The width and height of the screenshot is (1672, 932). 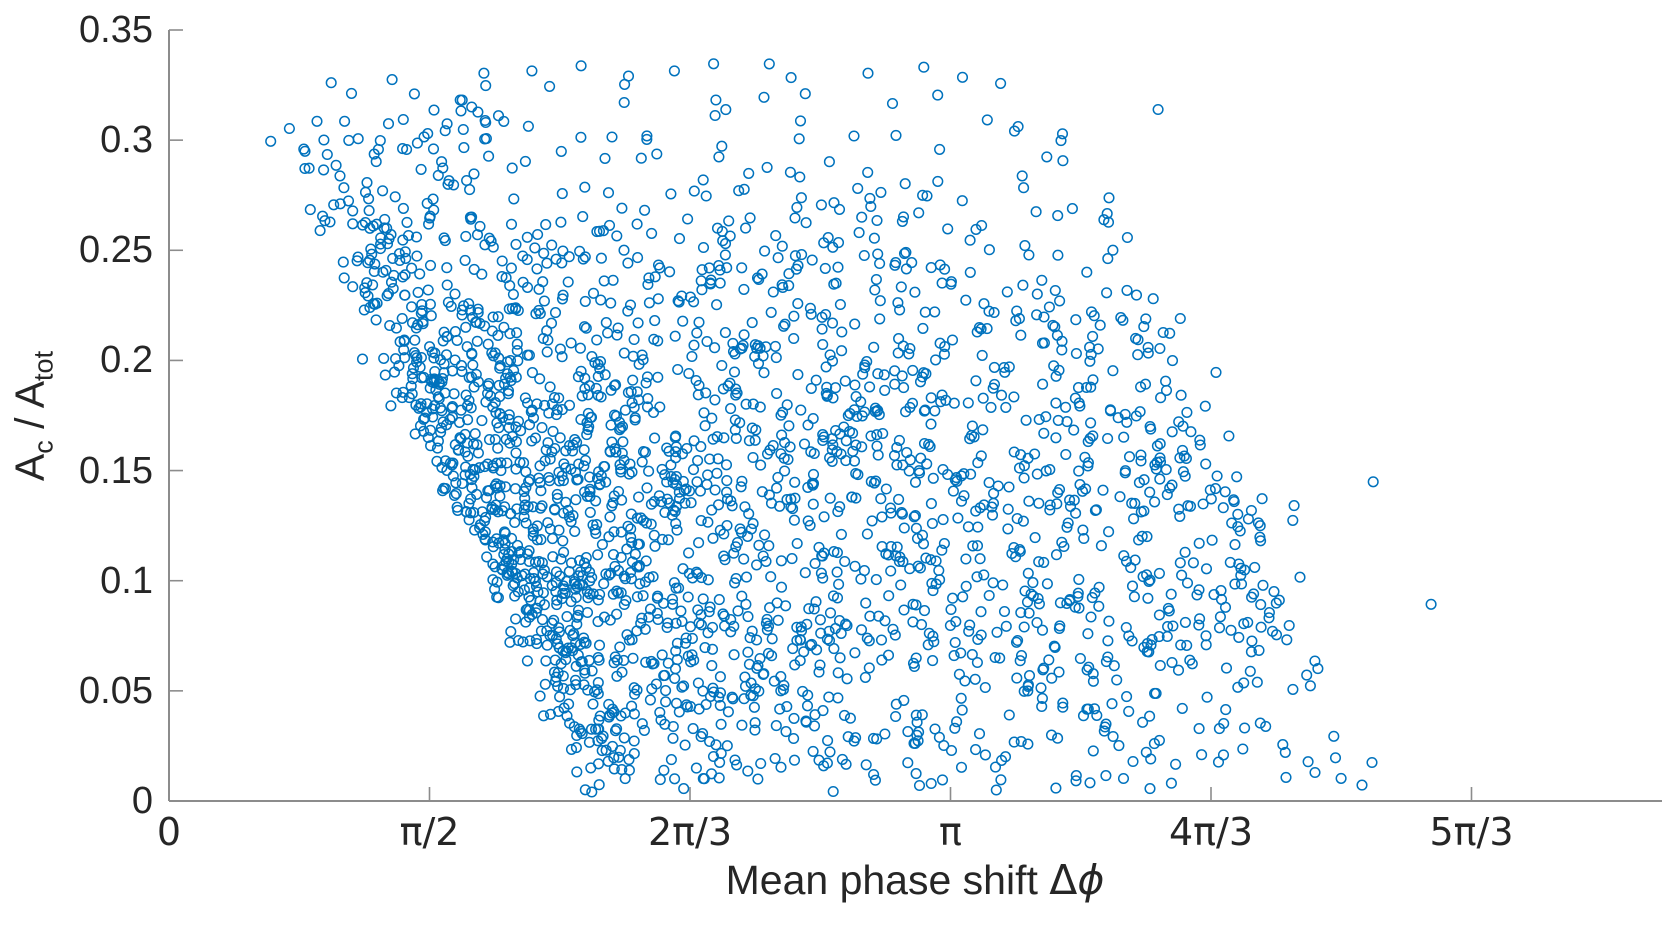 What do you see at coordinates (126, 360) in the screenshot?
I see `y-tick-label: 0.2` at bounding box center [126, 360].